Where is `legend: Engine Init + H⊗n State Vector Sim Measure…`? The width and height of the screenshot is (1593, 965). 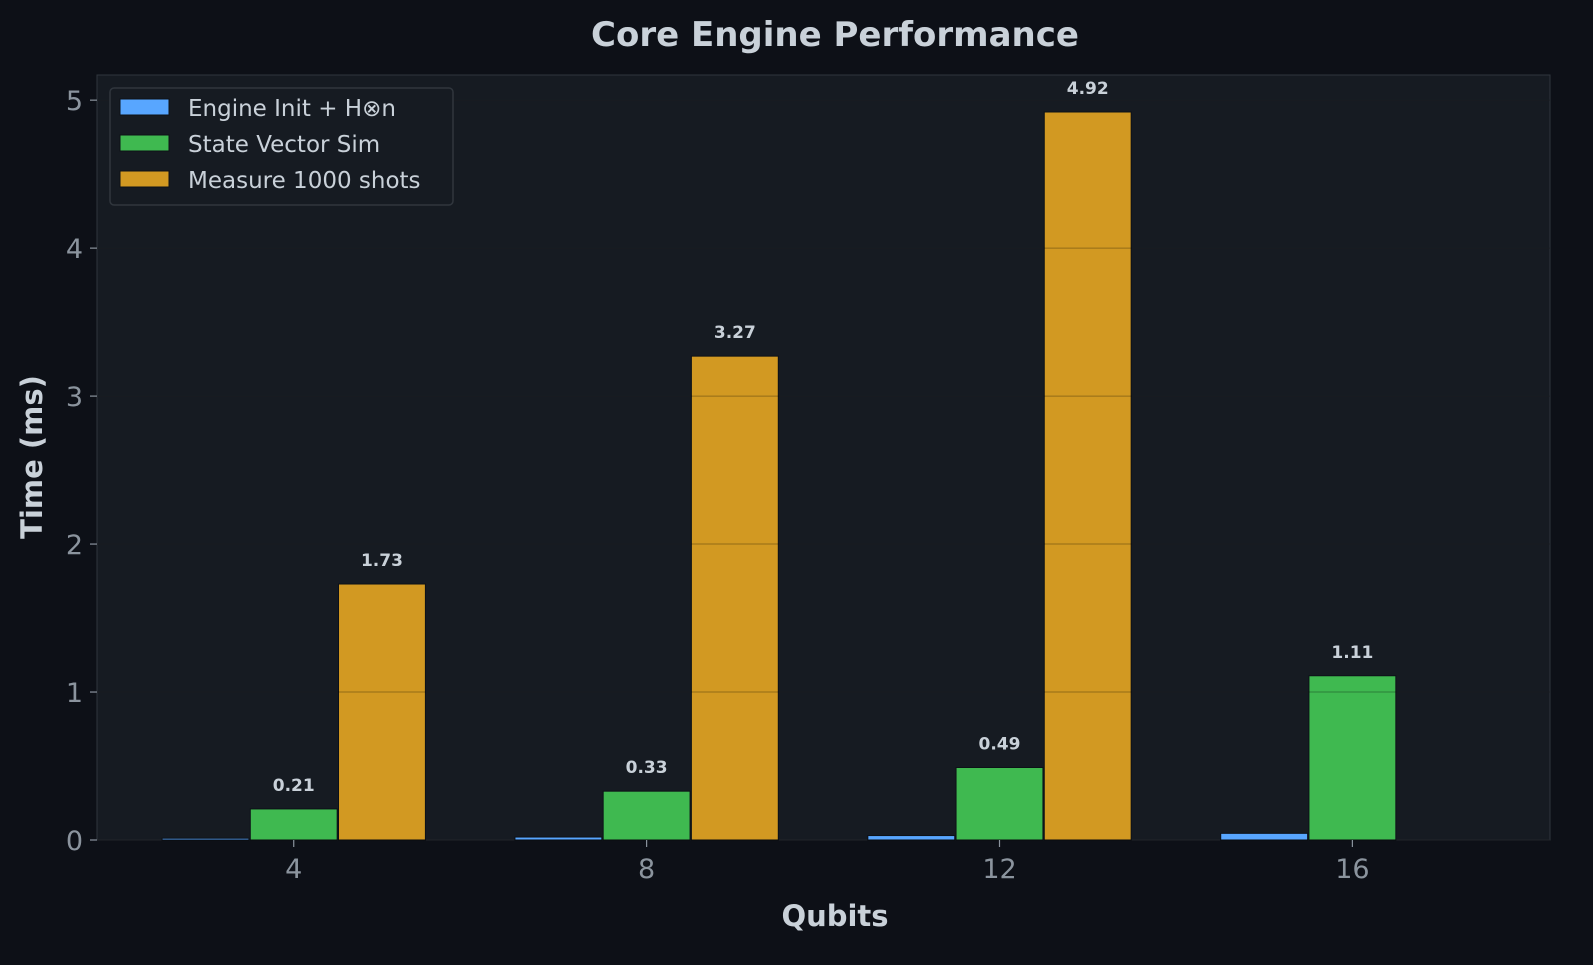
legend: Engine Init + H⊗n State Vector Sim Measure… is located at coordinates (281, 146).